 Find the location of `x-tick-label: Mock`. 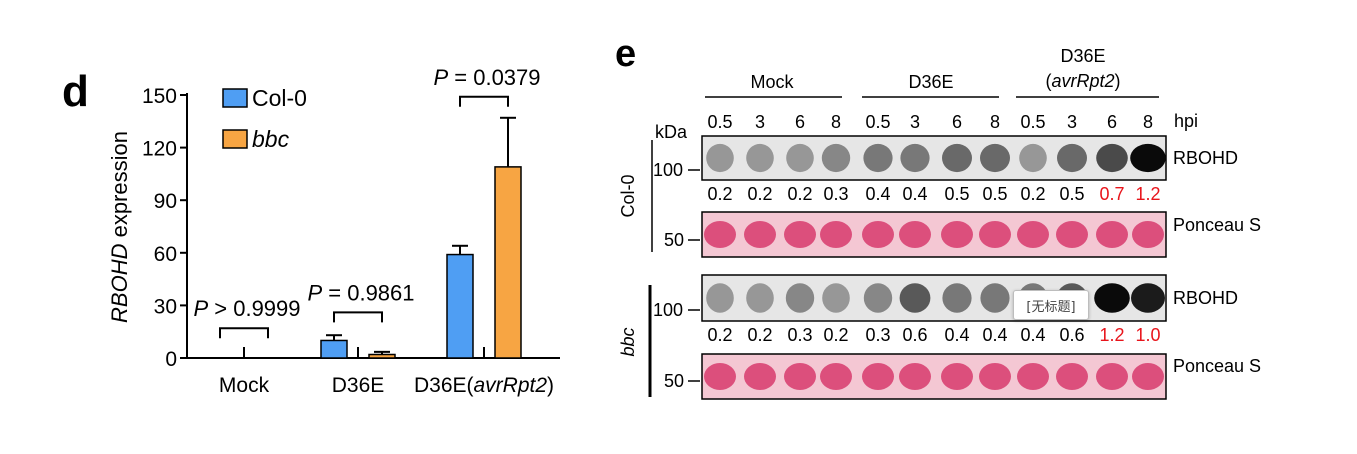

x-tick-label: Mock is located at coordinates (244, 385).